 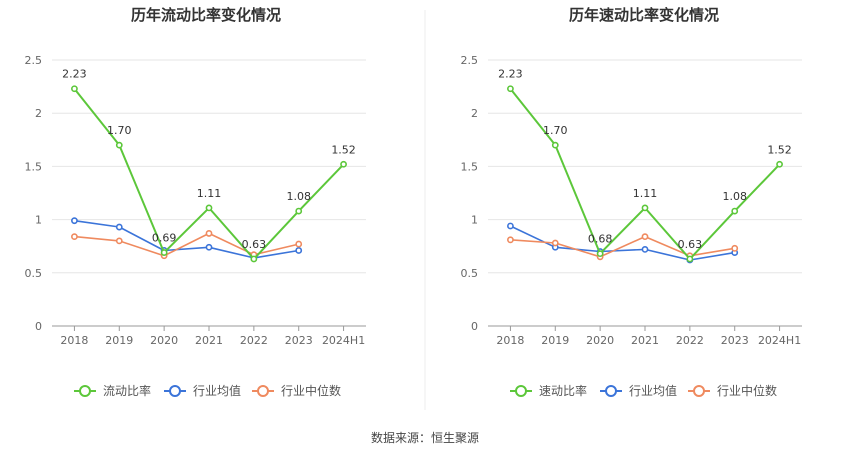 I want to click on data-label: 0.68, so click(x=600, y=239).